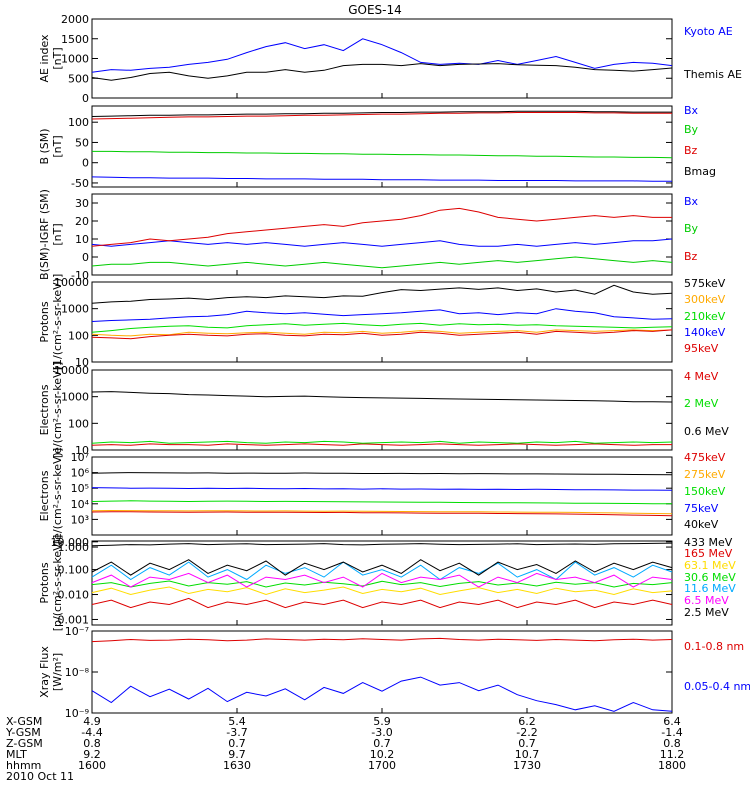  I want to click on series-line-210kev, so click(382, 327).